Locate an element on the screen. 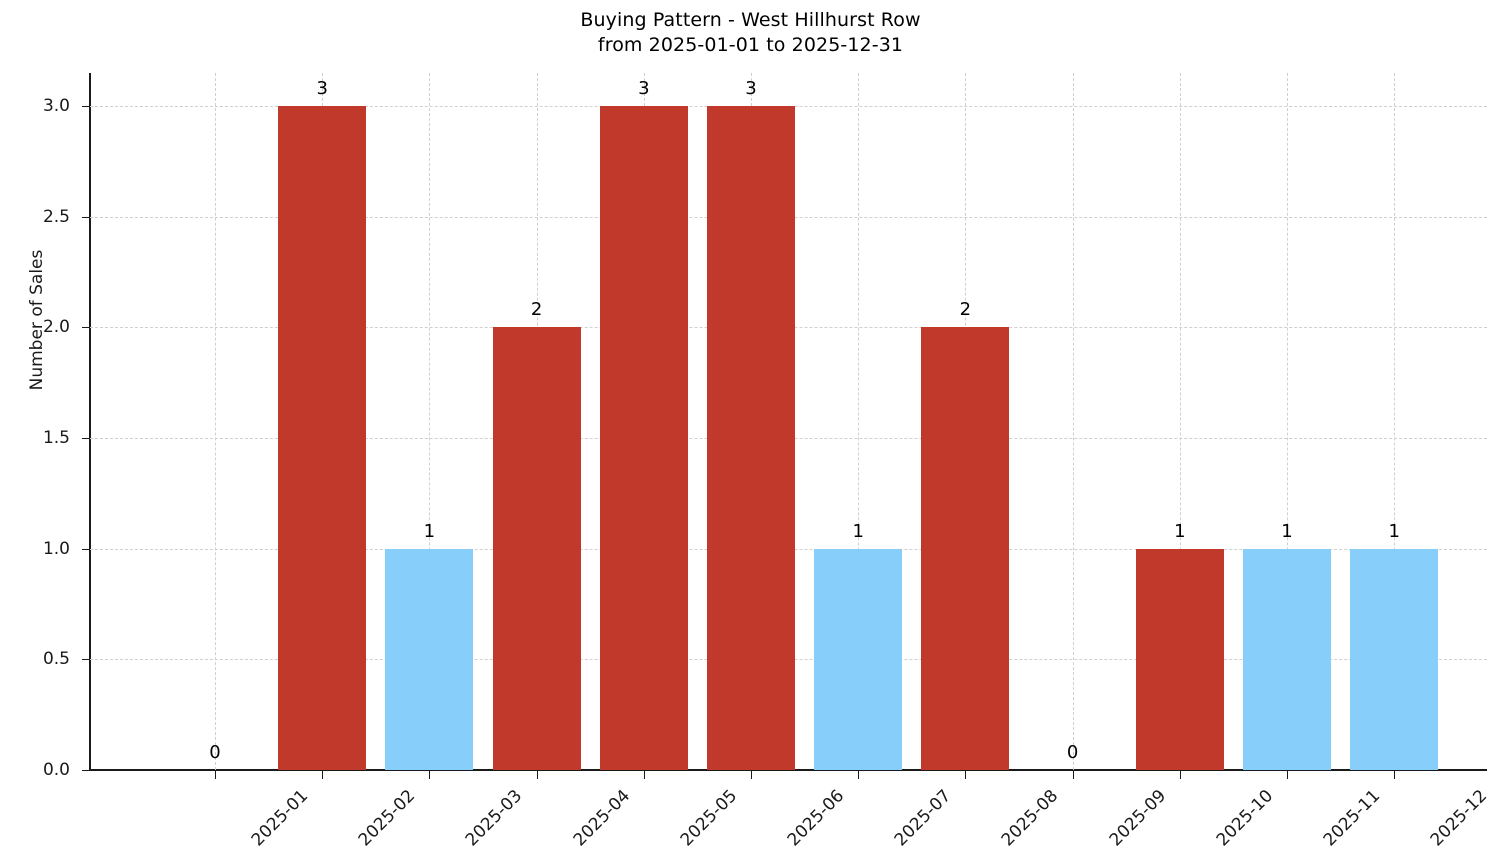 The image size is (1501, 863). x-tick-label: 2025-08 is located at coordinates (1030, 818).